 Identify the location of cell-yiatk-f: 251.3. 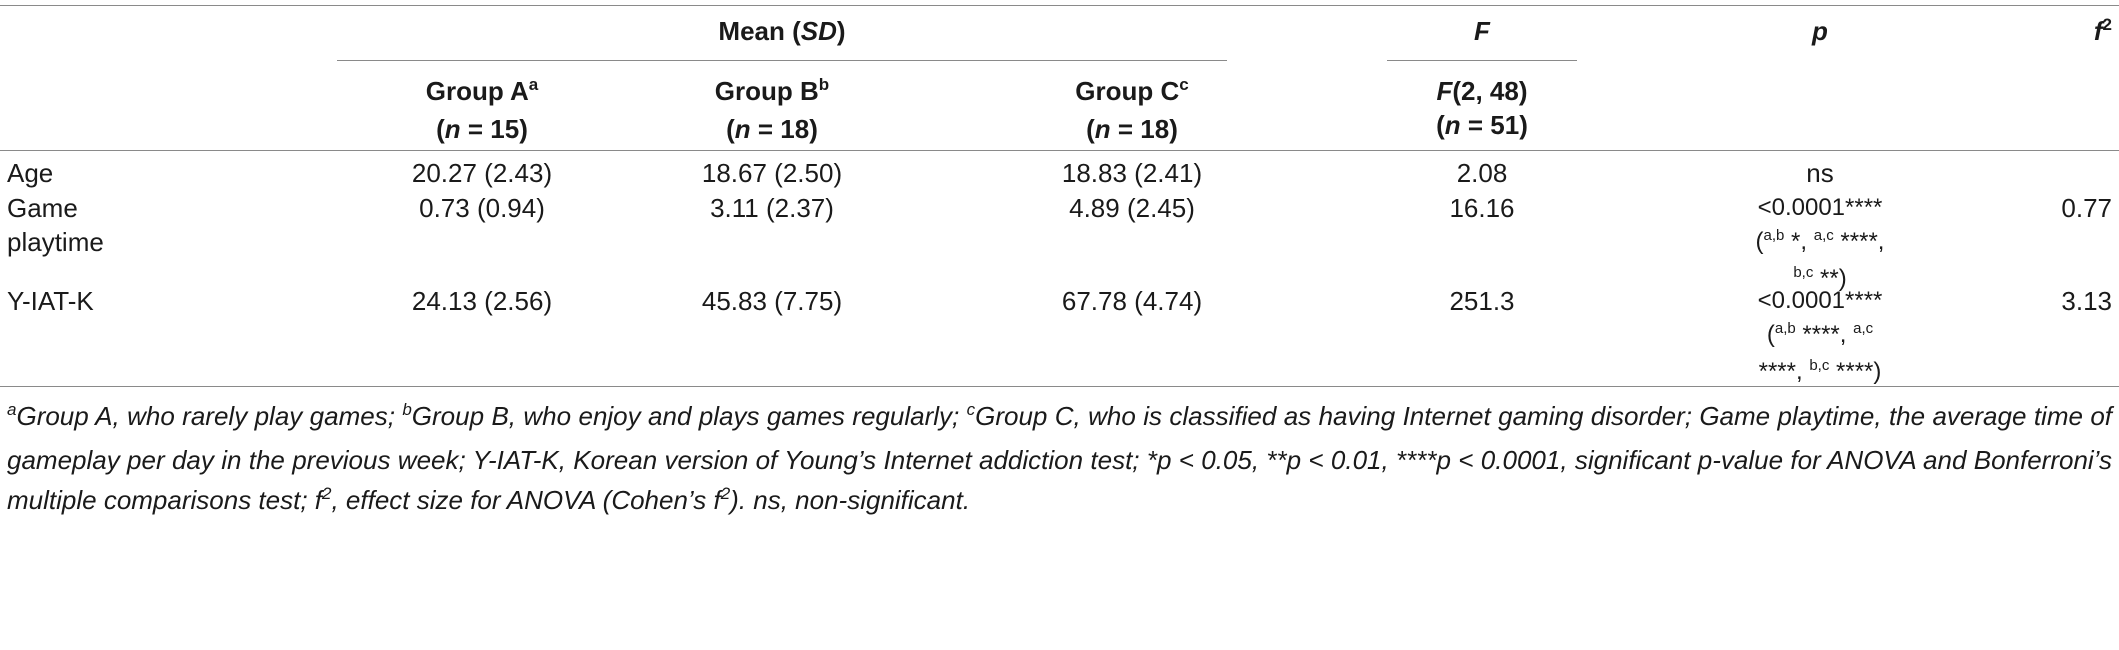
(1482, 301).